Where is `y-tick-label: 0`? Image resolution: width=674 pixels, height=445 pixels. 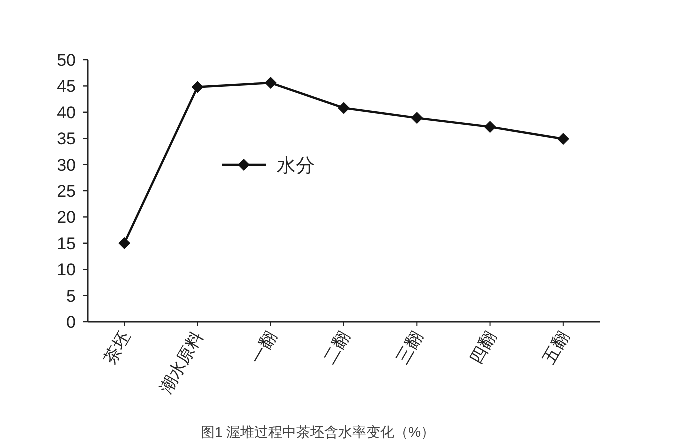 y-tick-label: 0 is located at coordinates (71, 322).